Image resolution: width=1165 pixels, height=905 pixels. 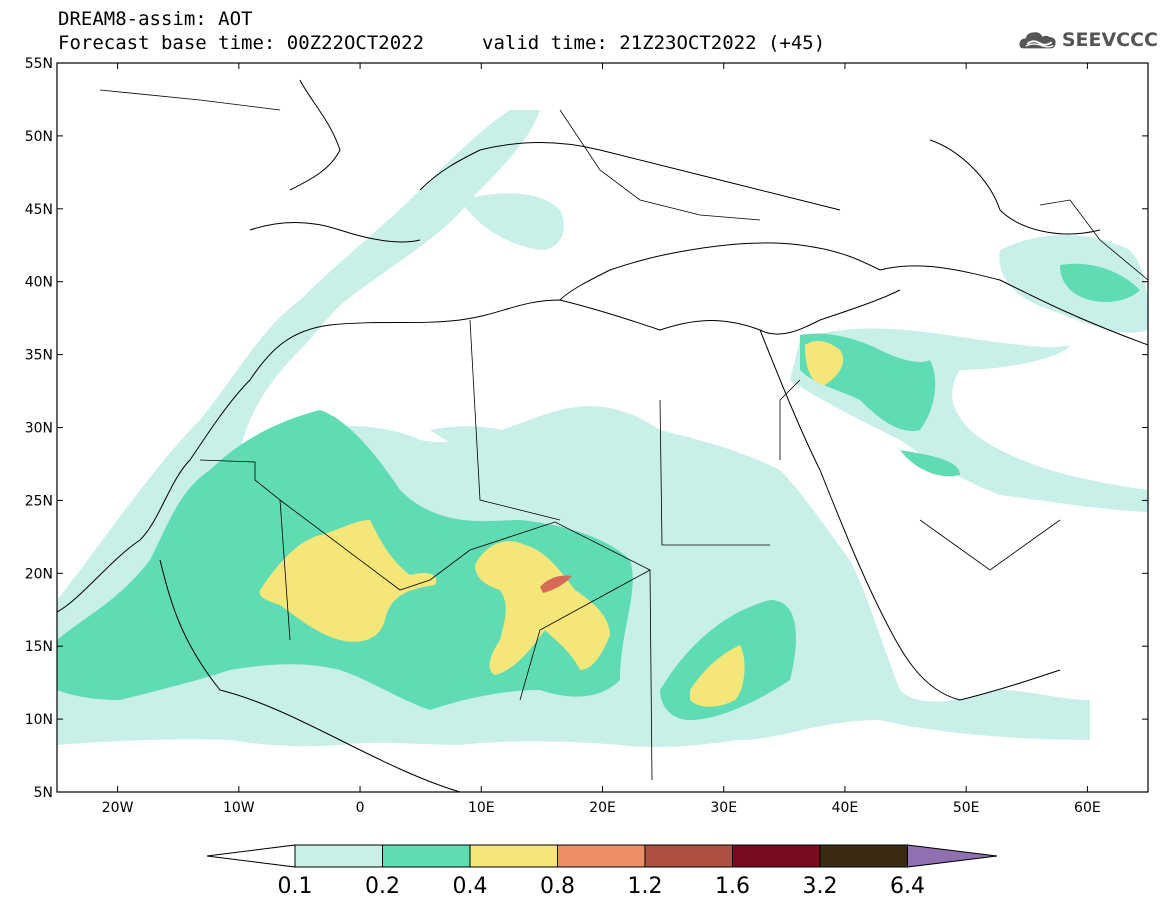 What do you see at coordinates (360, 808) in the screenshot?
I see `lon-label: 0` at bounding box center [360, 808].